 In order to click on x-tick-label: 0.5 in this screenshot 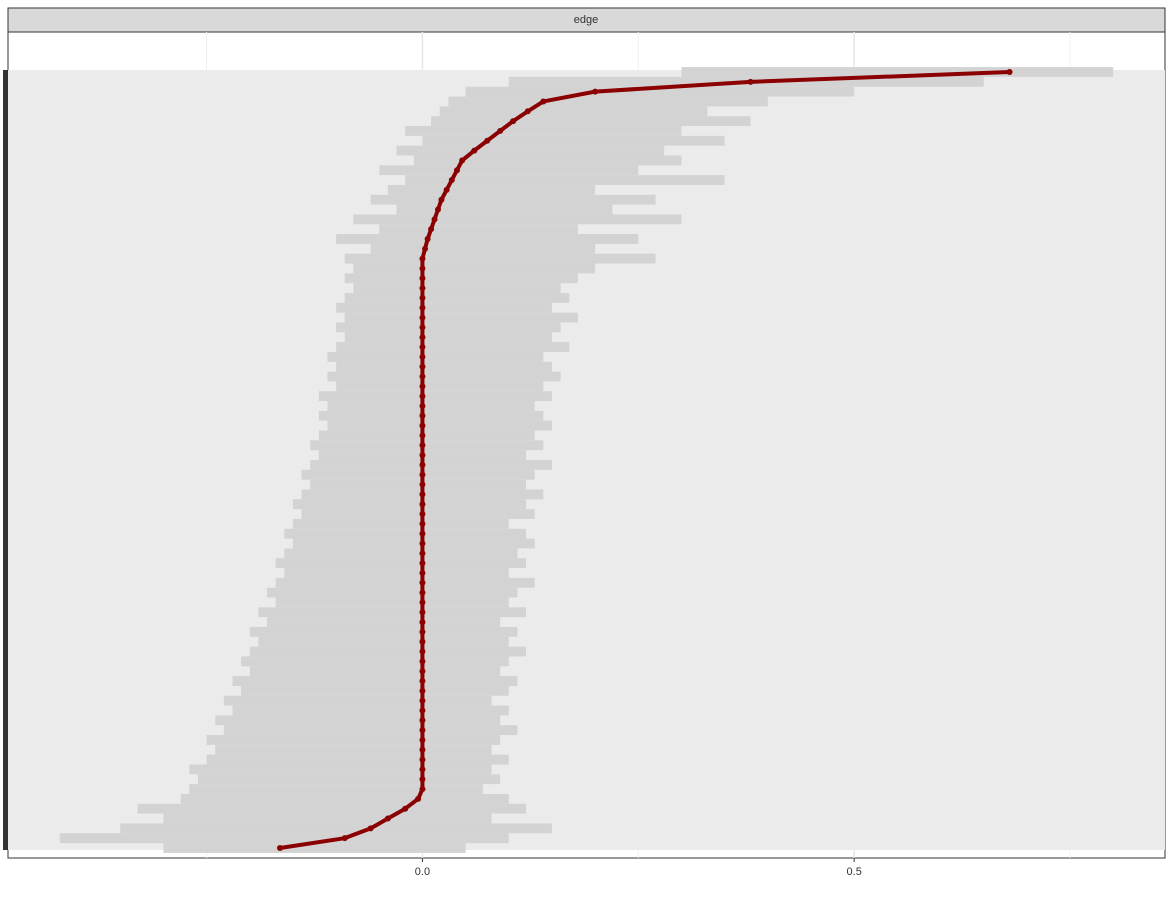, I will do `click(854, 872)`.